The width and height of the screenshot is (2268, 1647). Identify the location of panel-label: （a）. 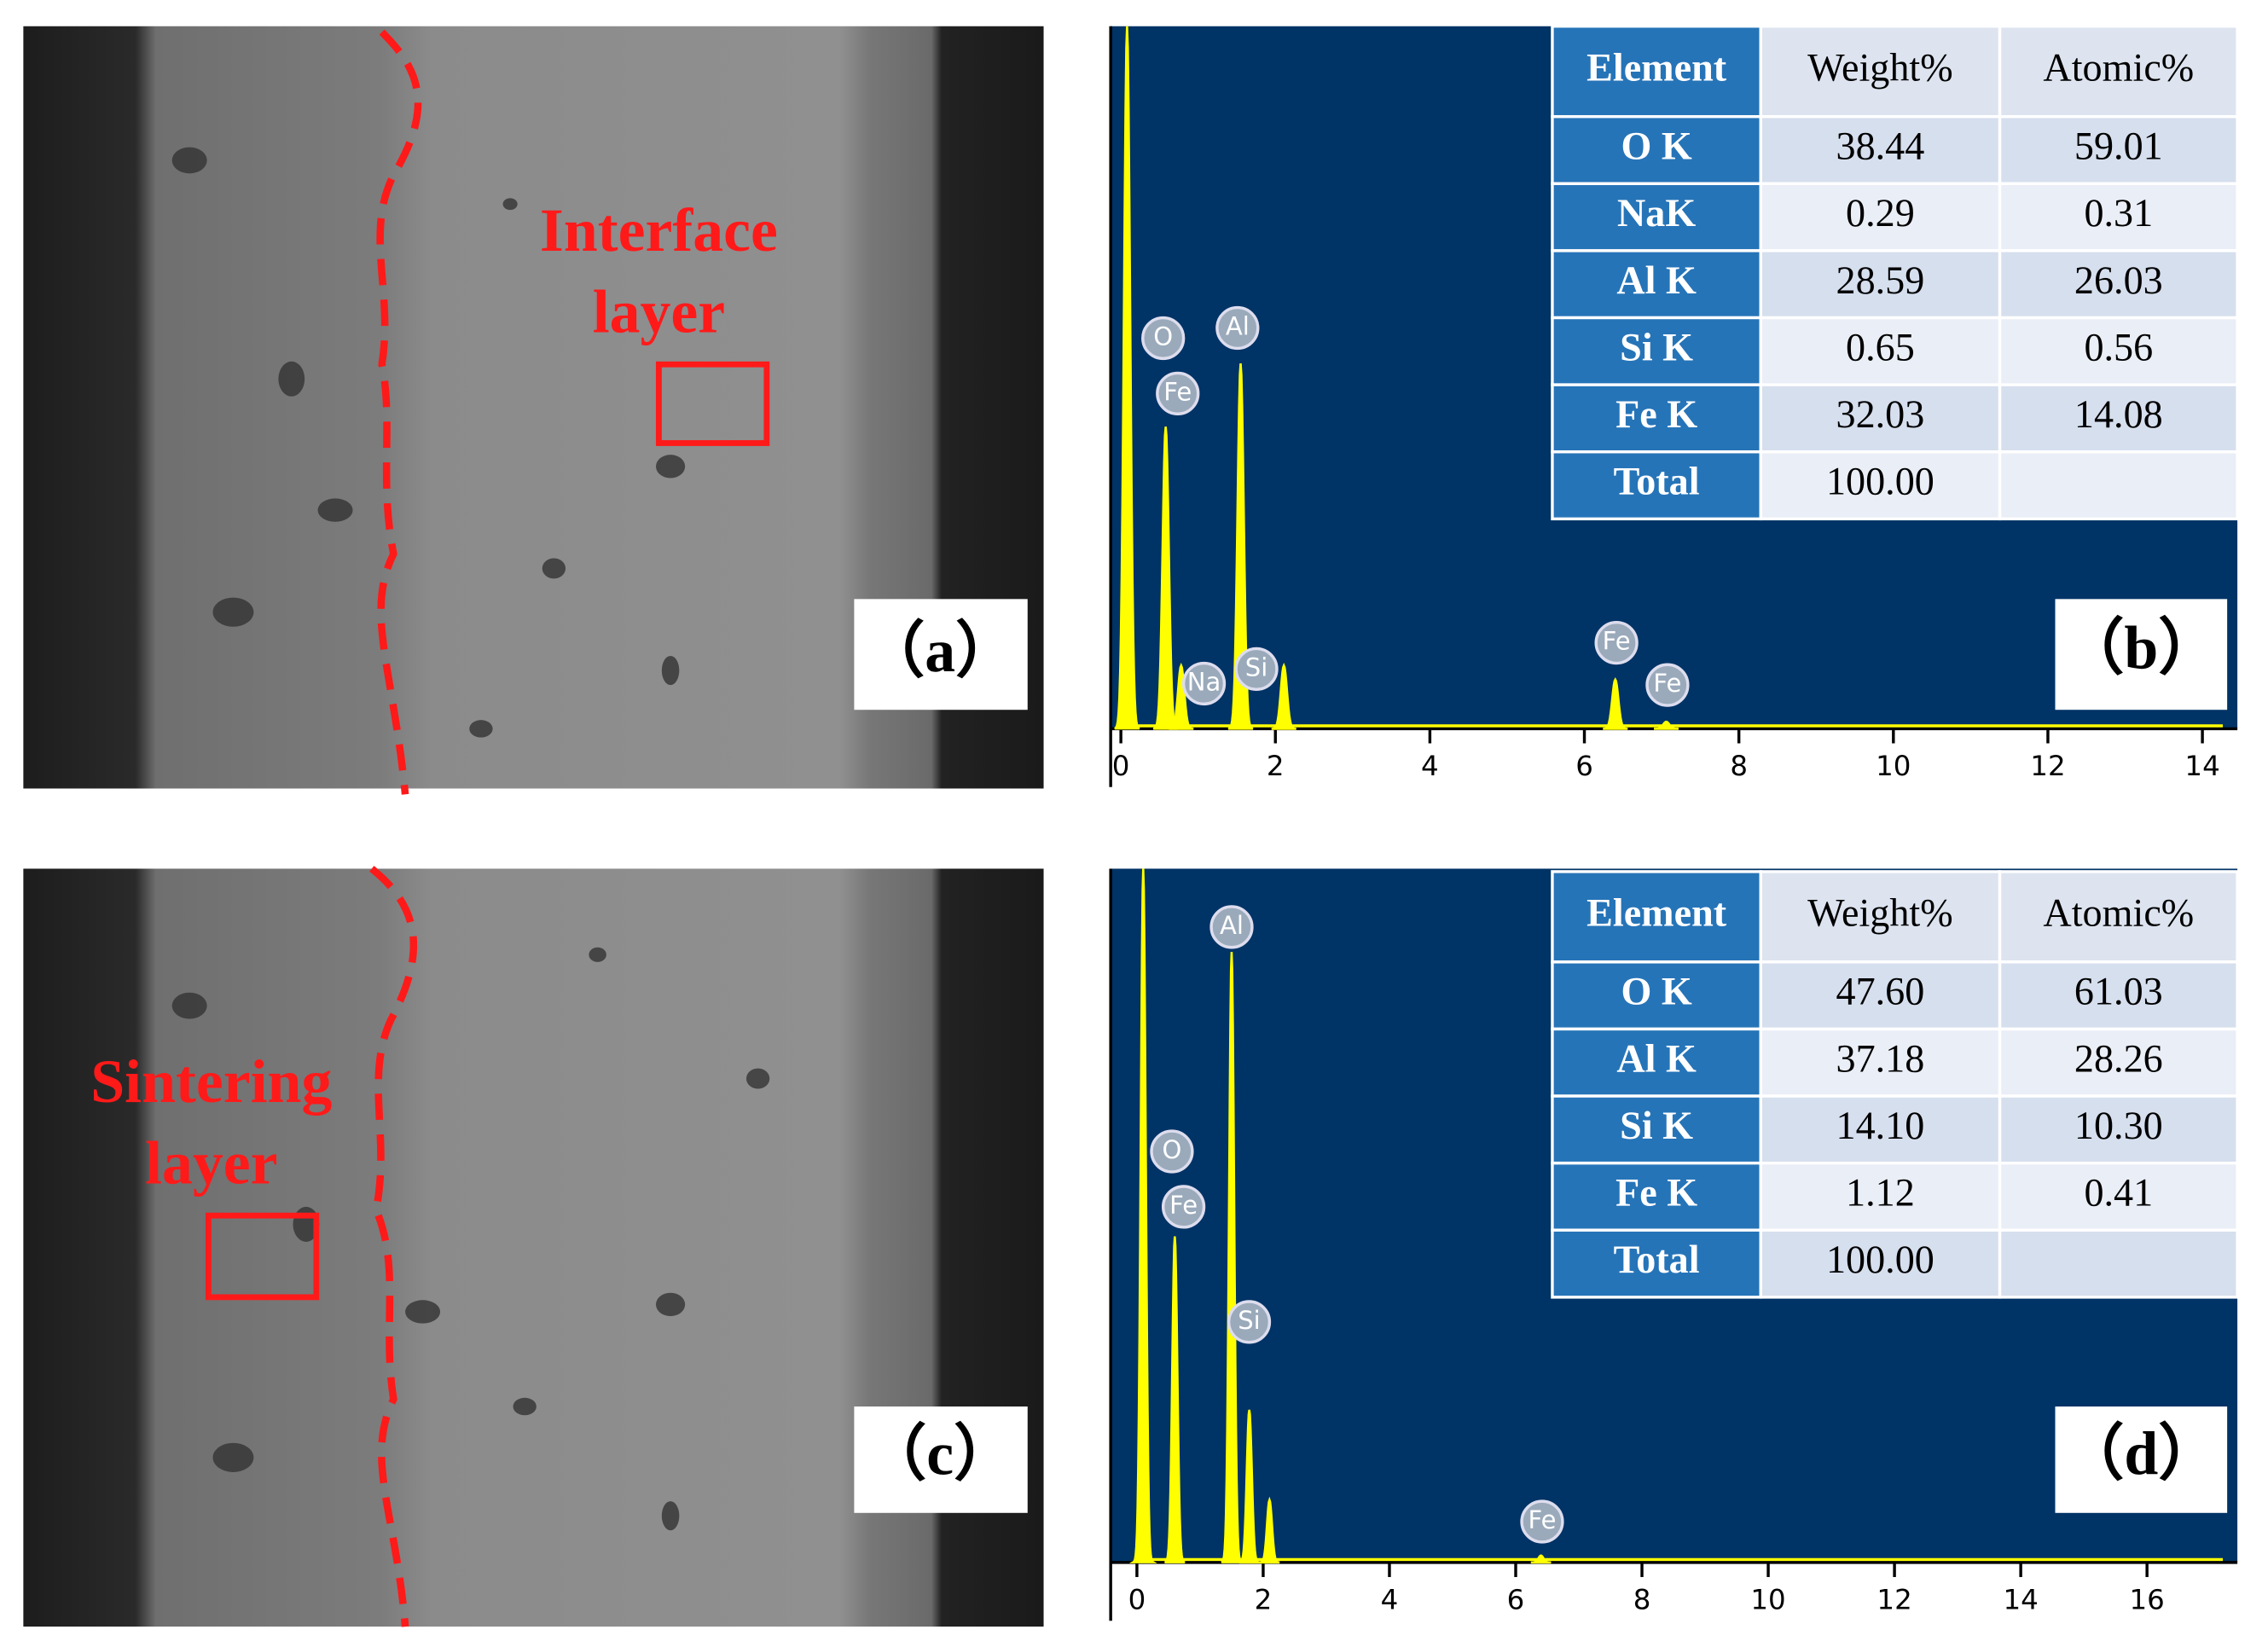
(940, 651).